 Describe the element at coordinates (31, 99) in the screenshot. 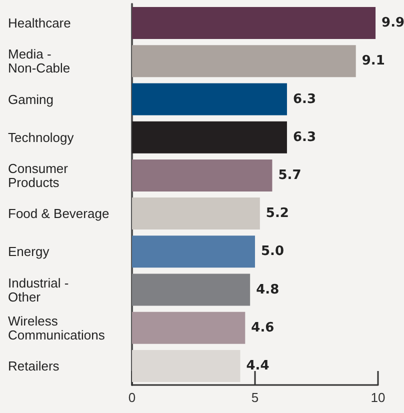

I see `y-tick-label: Gaming` at that location.